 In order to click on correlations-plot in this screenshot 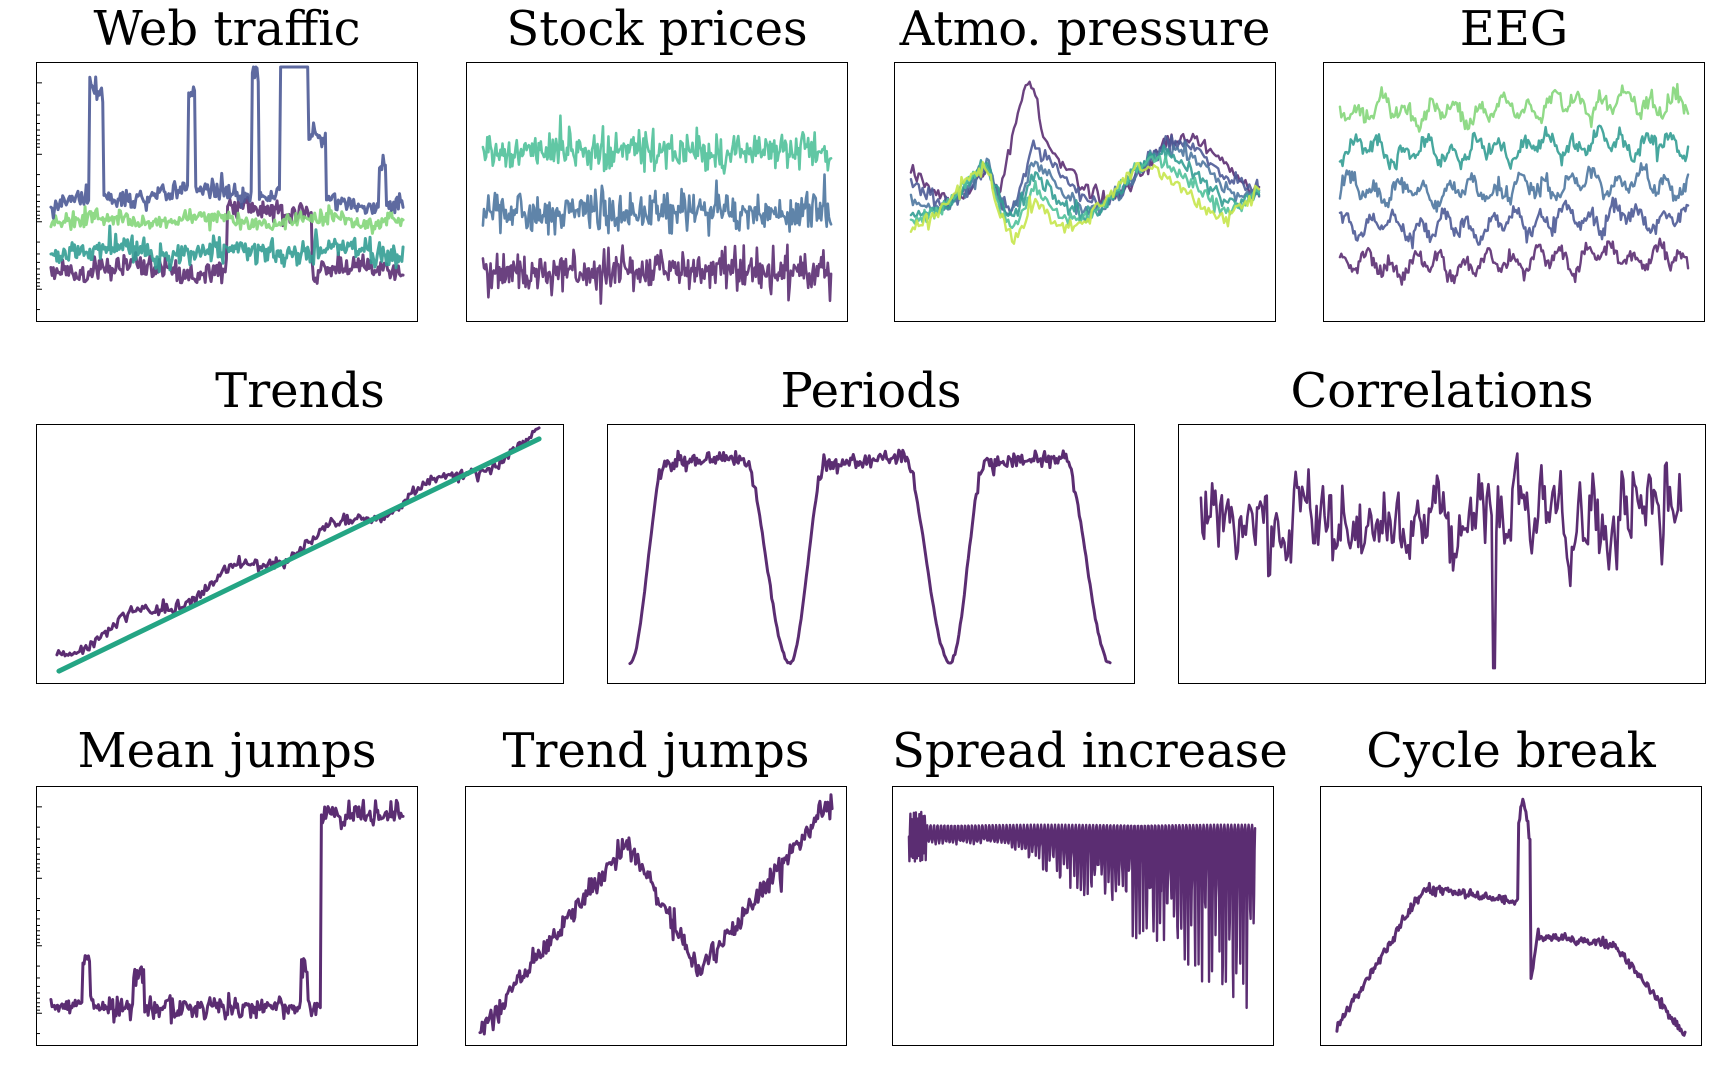, I will do `click(1441, 561)`.